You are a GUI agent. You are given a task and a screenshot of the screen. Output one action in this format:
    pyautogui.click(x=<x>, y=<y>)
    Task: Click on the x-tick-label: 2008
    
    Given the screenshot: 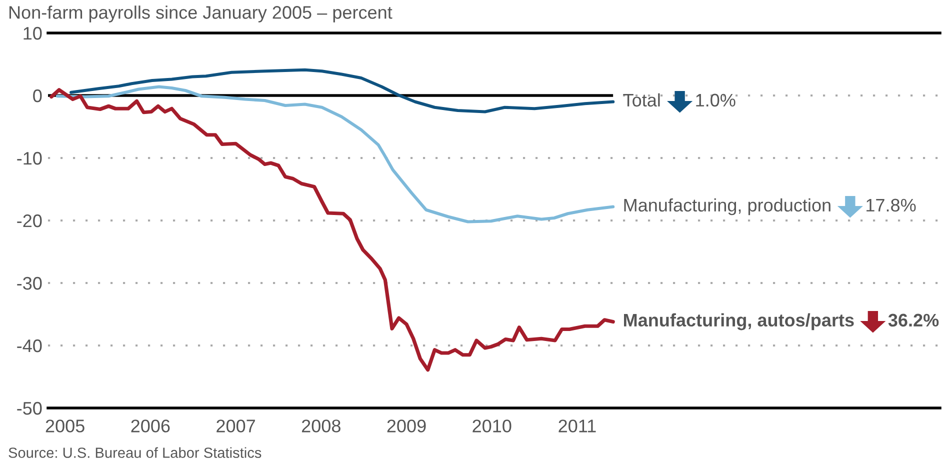 What is the action you would take?
    pyautogui.click(x=321, y=426)
    